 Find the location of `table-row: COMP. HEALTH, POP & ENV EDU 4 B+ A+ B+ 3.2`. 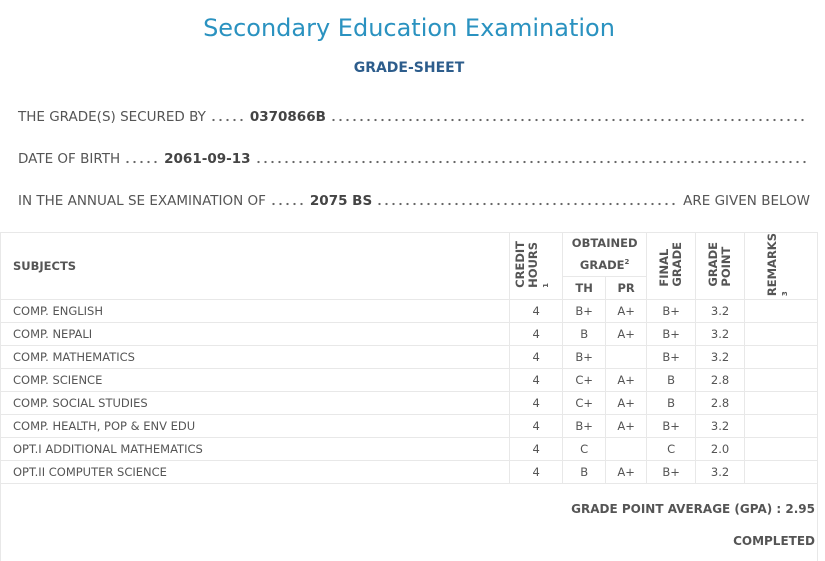

table-row: COMP. HEALTH, POP & ENV EDU 4 B+ A+ B+ 3.2 is located at coordinates (409, 426).